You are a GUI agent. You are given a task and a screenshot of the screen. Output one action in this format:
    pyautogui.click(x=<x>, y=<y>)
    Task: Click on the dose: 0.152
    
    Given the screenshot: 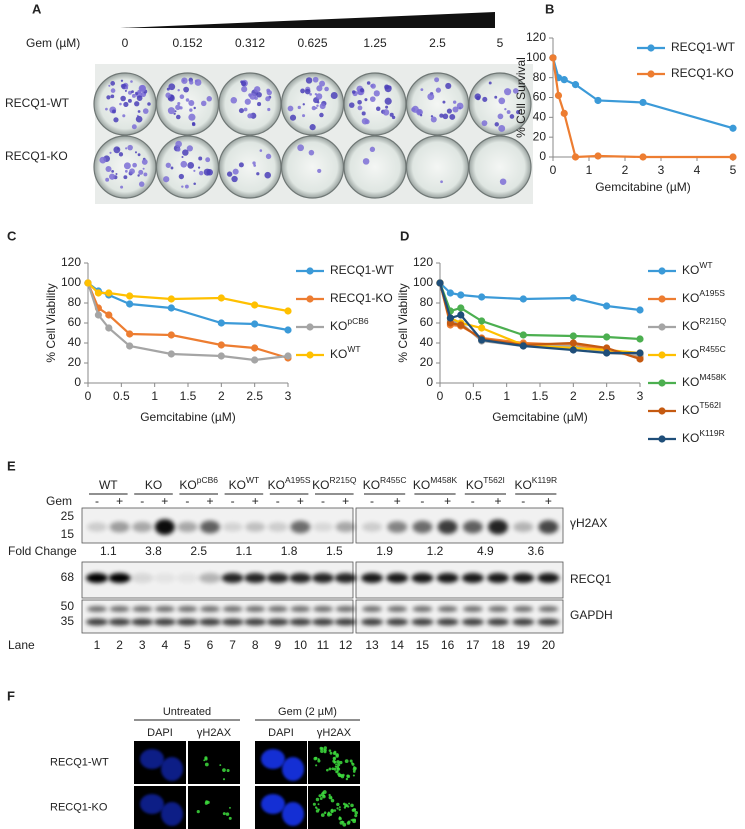 What is the action you would take?
    pyautogui.click(x=187, y=43)
    